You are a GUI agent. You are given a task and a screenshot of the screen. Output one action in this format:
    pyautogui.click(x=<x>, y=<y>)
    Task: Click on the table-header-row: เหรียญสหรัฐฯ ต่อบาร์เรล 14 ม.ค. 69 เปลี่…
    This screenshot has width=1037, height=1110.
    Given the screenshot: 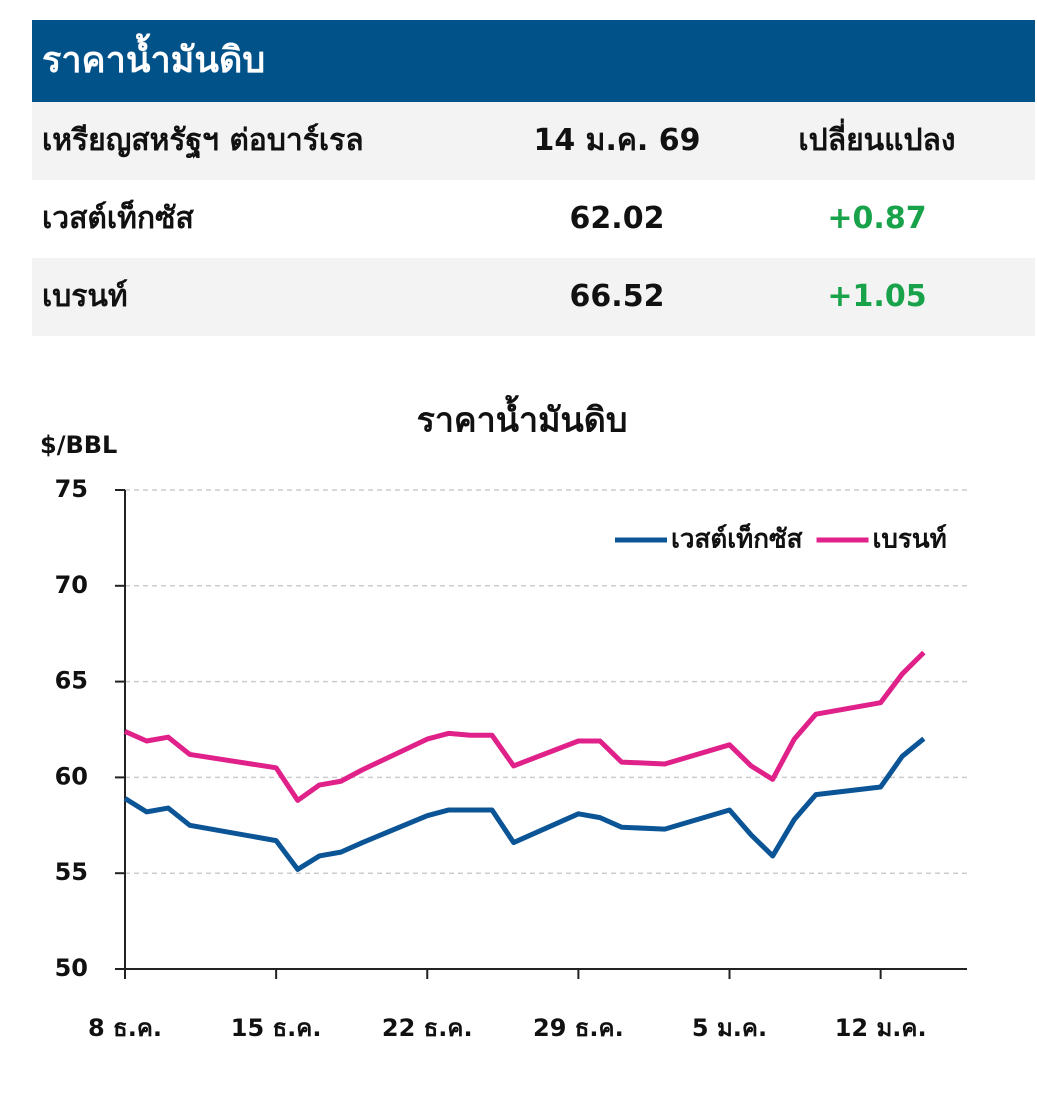 What is the action you would take?
    pyautogui.click(x=533, y=141)
    